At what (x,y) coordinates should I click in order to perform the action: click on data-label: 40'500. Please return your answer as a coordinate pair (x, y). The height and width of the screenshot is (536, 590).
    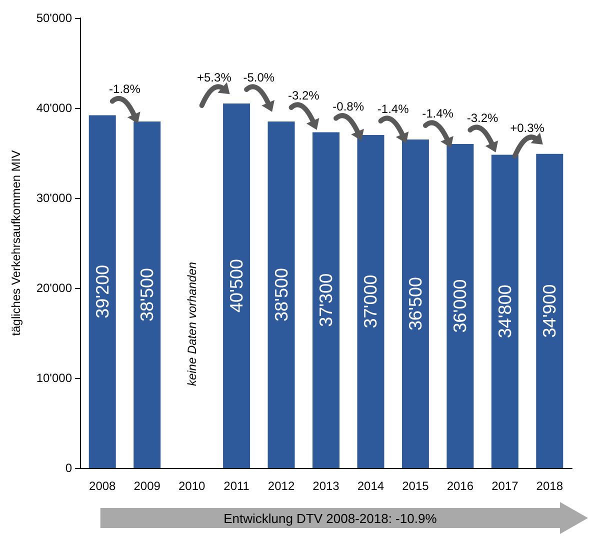
    Looking at the image, I should click on (236, 285).